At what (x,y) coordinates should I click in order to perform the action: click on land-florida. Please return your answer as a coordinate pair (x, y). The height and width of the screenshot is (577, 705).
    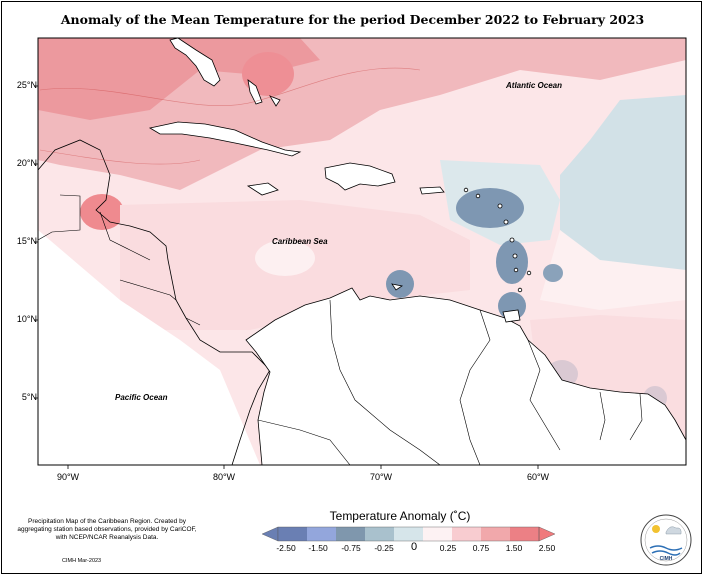
    Looking at the image, I should click on (195, 62).